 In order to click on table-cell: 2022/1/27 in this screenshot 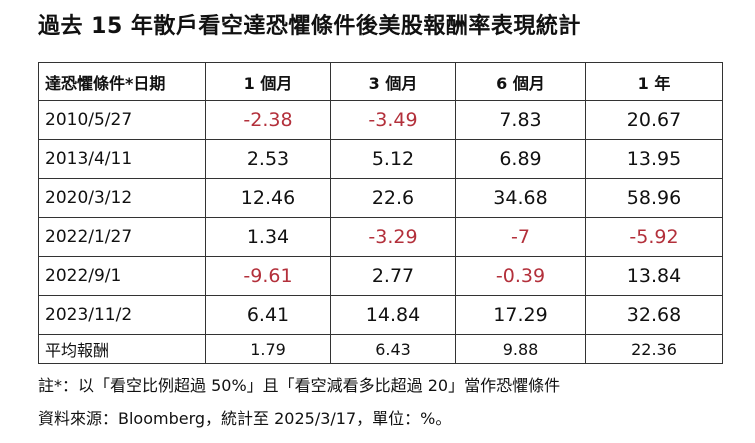, I will do `click(122, 237)`.